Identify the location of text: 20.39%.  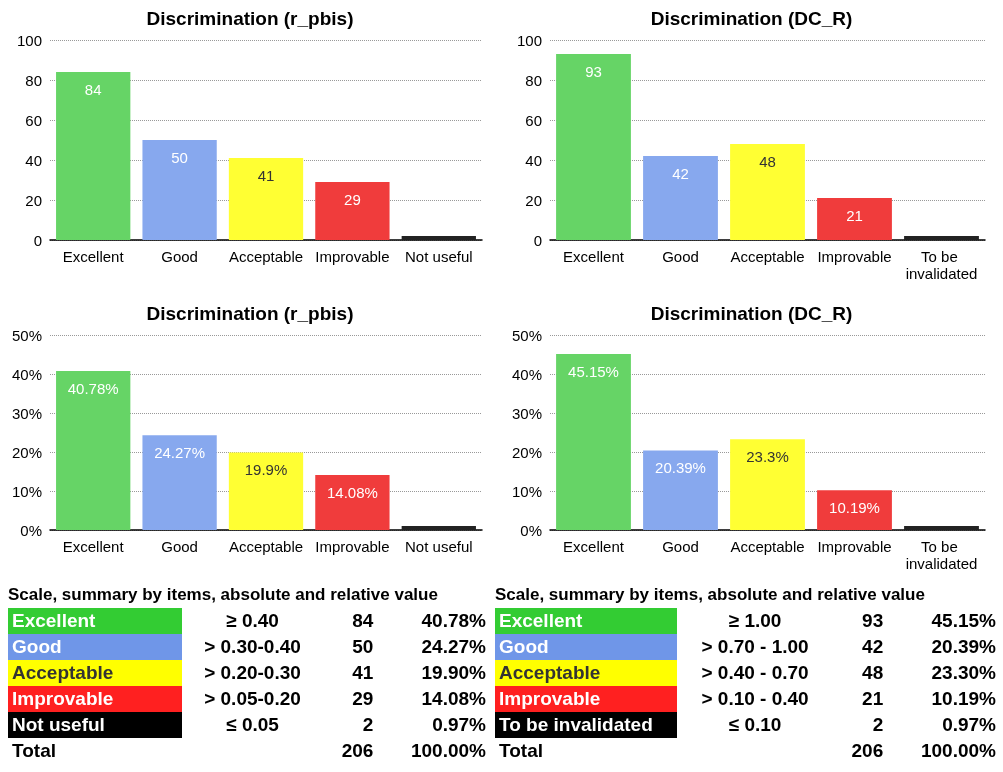
(963, 647).